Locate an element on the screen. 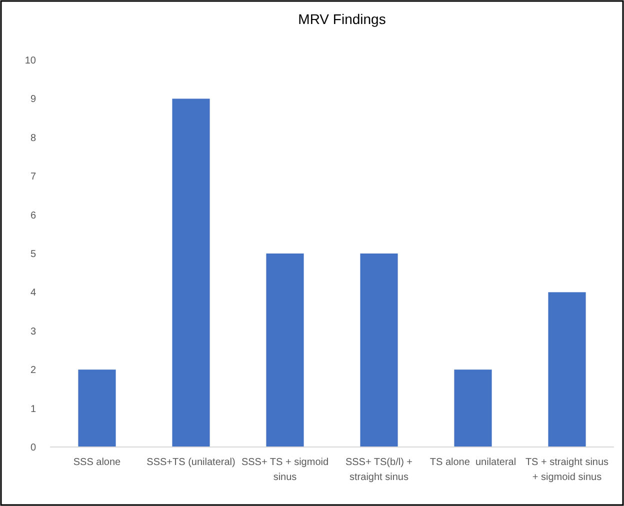  x-tick-label: SSS+TS (unilateral) is located at coordinates (191, 462).